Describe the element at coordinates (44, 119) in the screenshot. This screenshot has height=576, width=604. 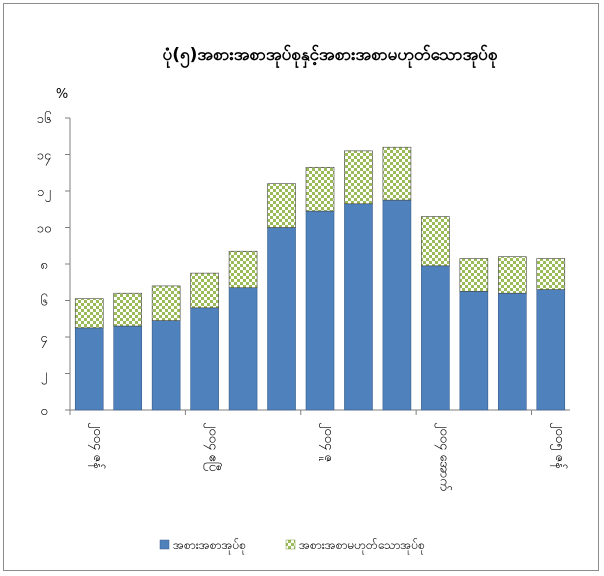
I see `y-tick-label: ၁၆` at that location.